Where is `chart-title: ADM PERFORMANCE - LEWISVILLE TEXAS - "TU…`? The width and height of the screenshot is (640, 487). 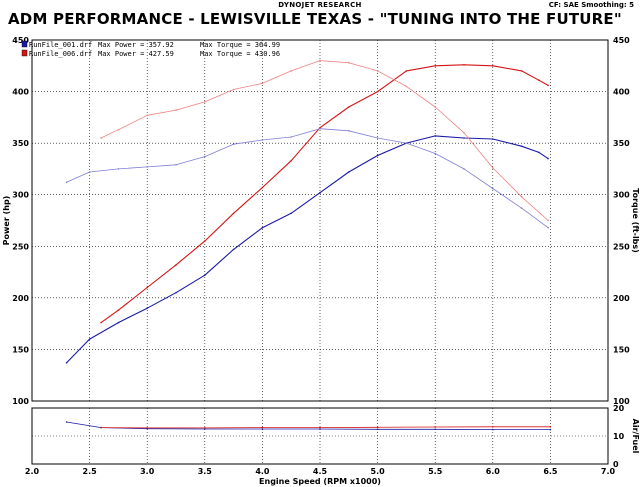 chart-title: ADM PERFORMANCE - LEWISVILLE TEXAS - "TU… is located at coordinates (315, 19).